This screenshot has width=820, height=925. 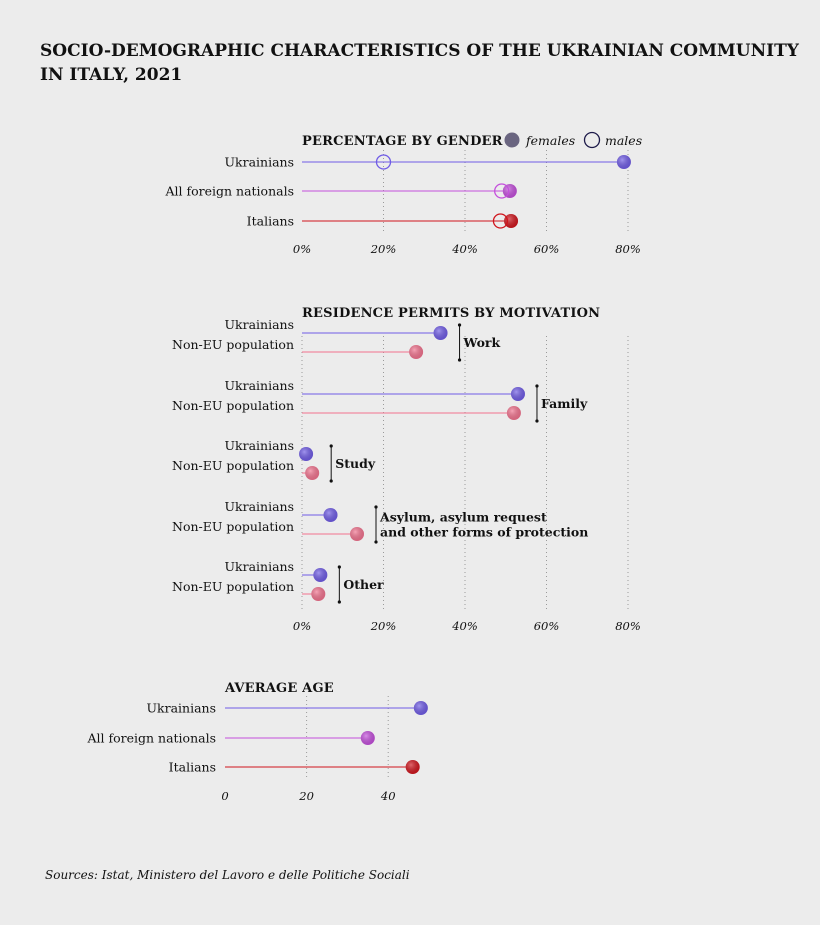 I want to click on age-row-label: All foreign nationals, so click(x=151, y=738).